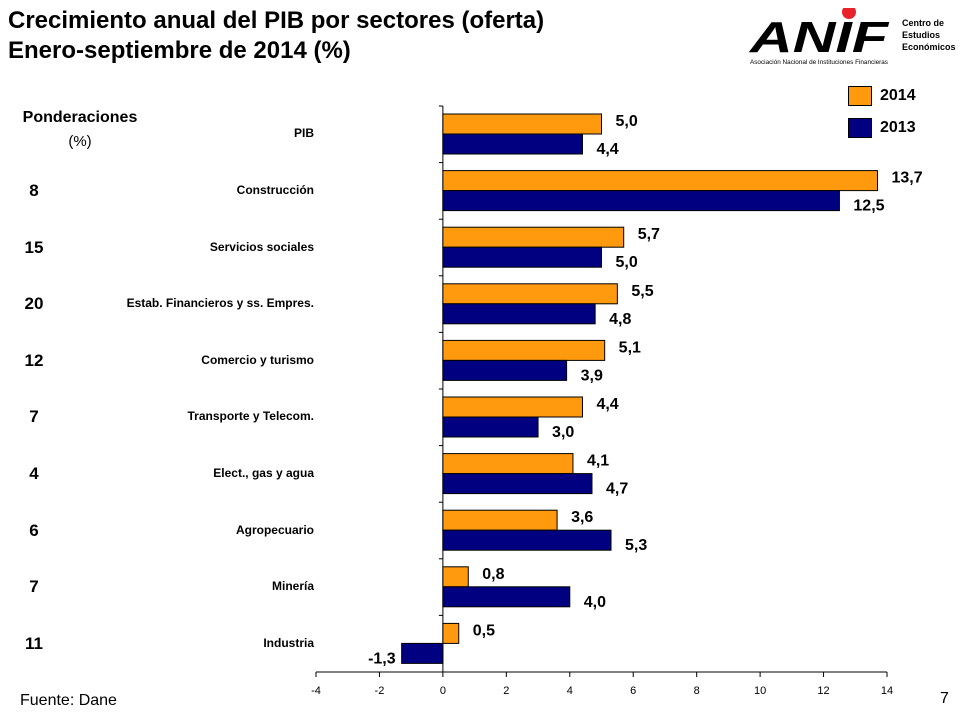  What do you see at coordinates (649, 234) in the screenshot?
I see `data-label-2014: 5,7` at bounding box center [649, 234].